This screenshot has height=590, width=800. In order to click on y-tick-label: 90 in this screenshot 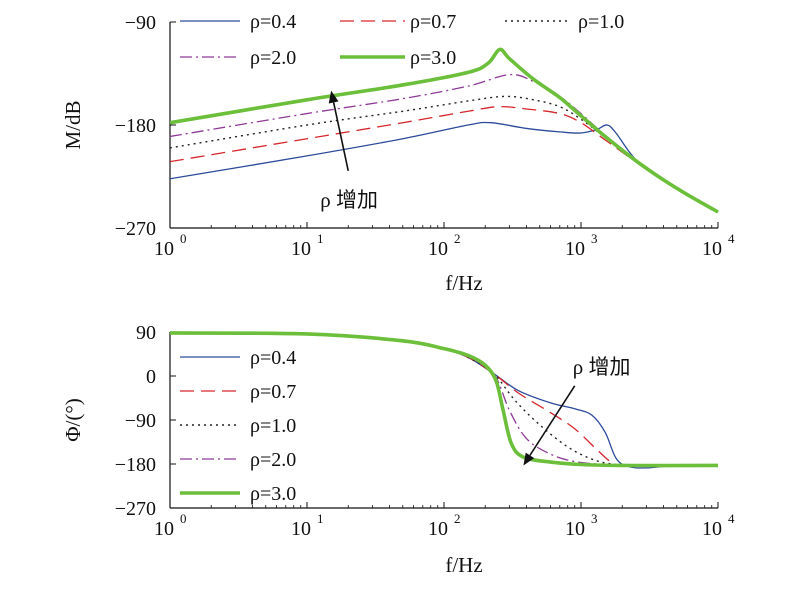, I will do `click(146, 333)`.